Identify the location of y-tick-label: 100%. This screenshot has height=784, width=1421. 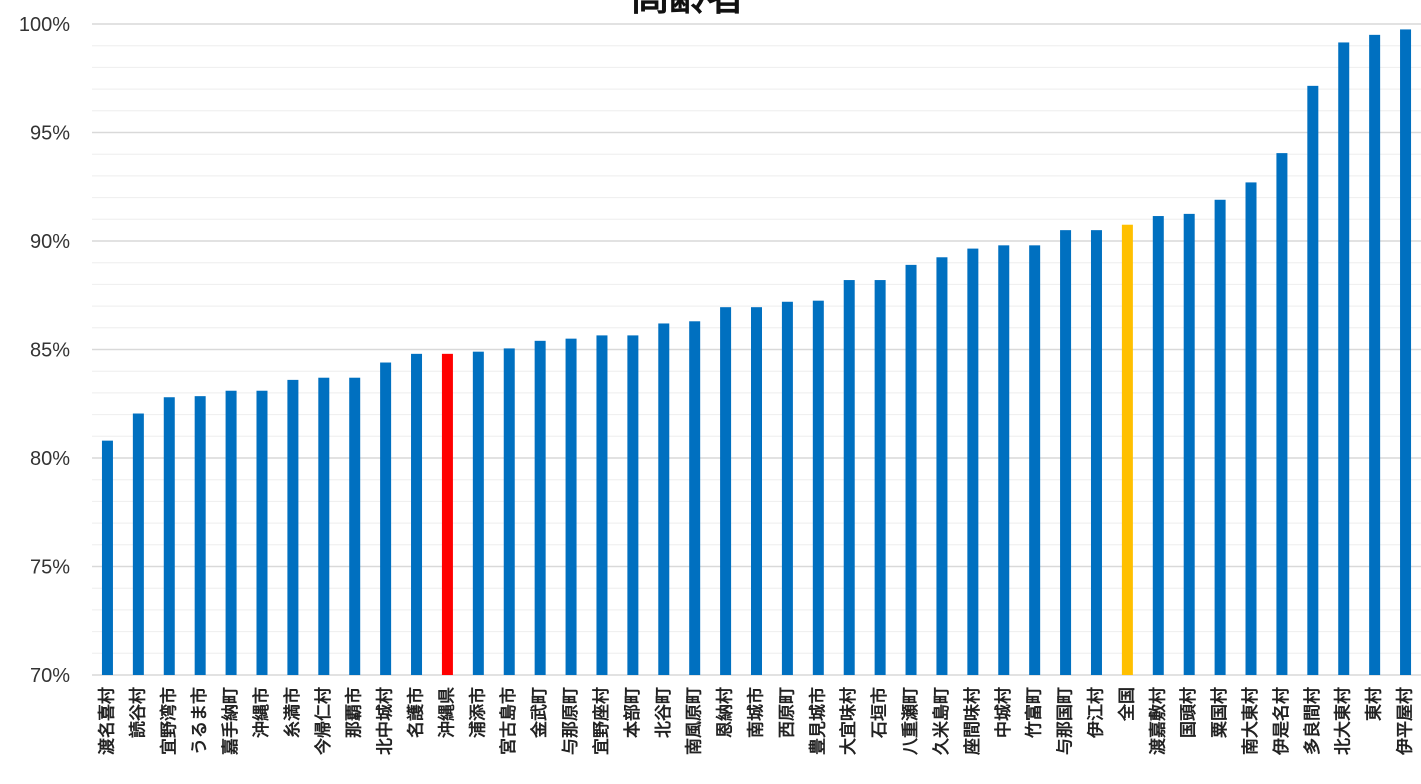
(44, 25).